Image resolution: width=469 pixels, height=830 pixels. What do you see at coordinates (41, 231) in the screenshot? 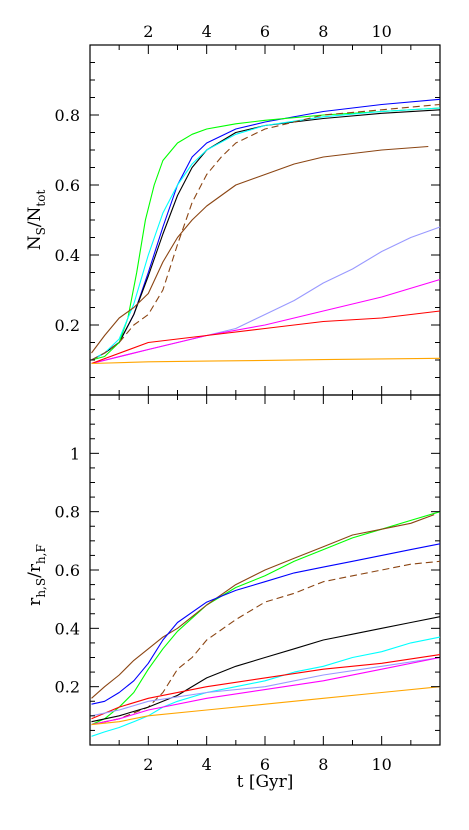
I see `top-y-axis-label-sub1: S` at bounding box center [41, 231].